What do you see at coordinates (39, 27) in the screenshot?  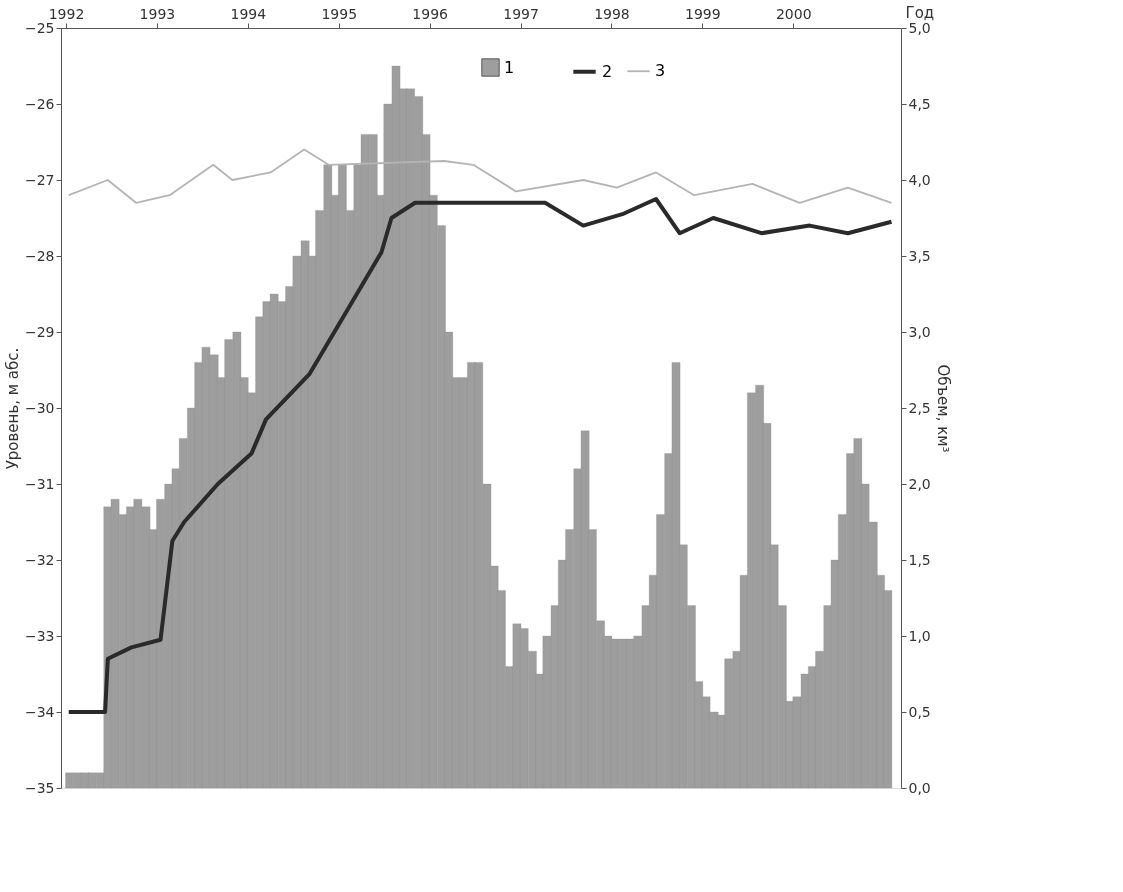 I see `y-tick-label: −25` at bounding box center [39, 27].